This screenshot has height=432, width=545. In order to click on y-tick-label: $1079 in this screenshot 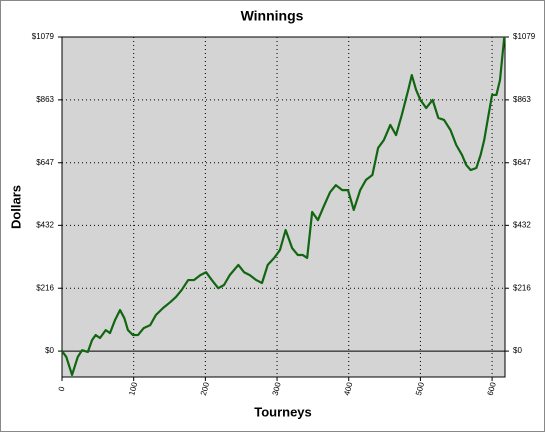, I will do `click(43, 36)`.